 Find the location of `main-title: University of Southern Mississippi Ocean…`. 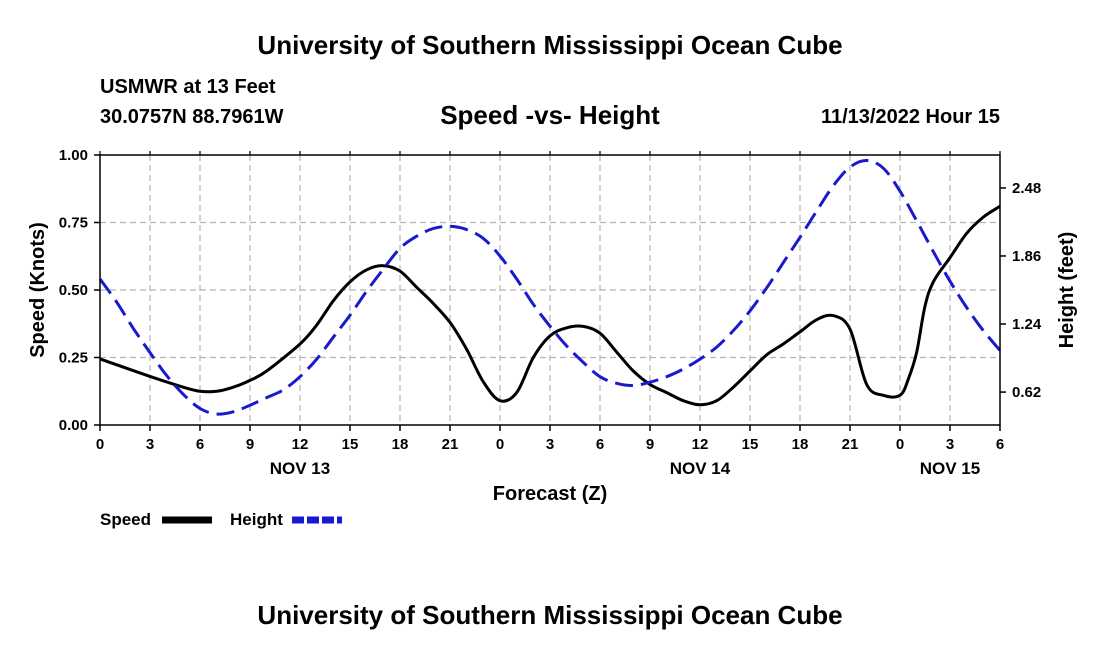

main-title: University of Southern Mississippi Ocean… is located at coordinates (550, 45).